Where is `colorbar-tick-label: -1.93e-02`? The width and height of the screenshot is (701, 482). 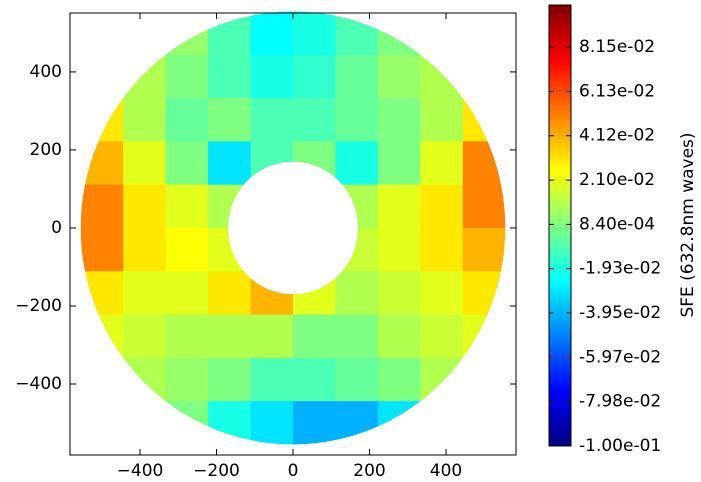
colorbar-tick-label: -1.93e-02 is located at coordinates (620, 269).